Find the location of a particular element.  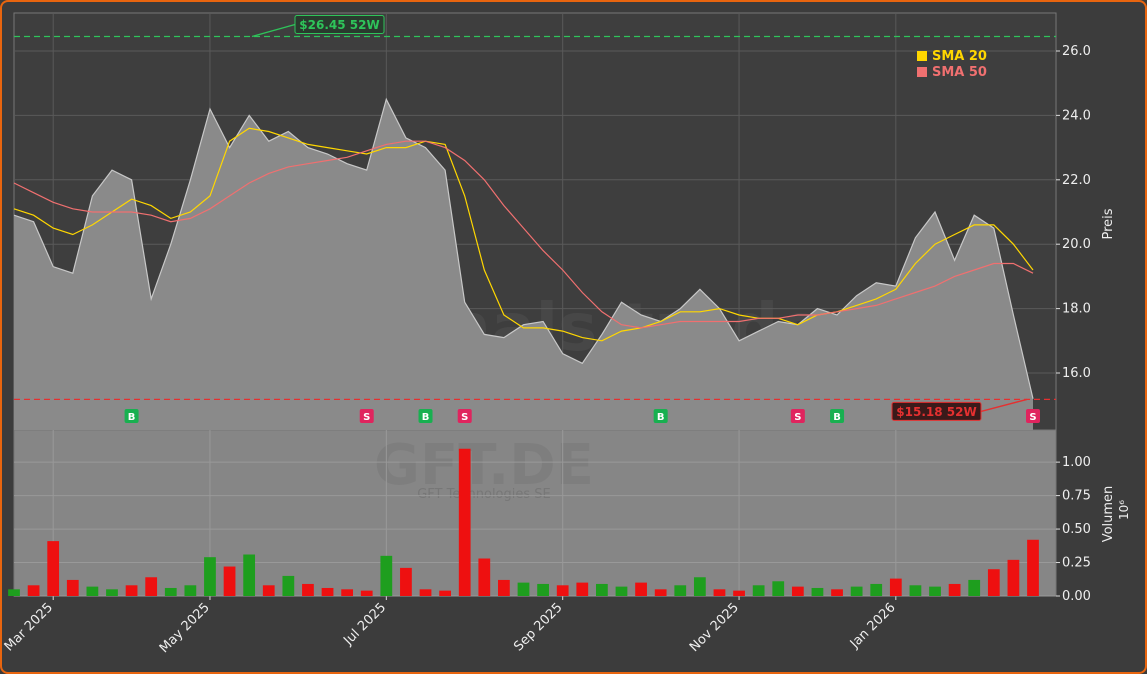

y-axis-title: Preis is located at coordinates (1108, 223).